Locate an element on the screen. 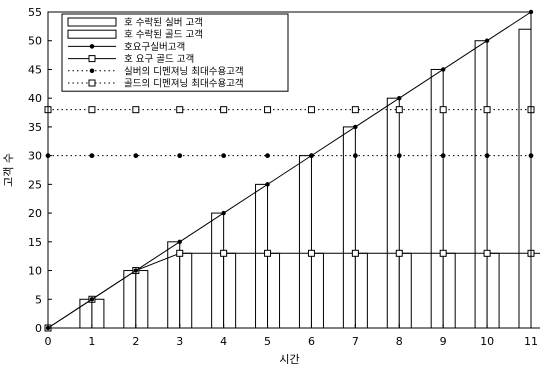 This screenshot has height=368, width=540. y-tick-label: 35 is located at coordinates (35, 127).